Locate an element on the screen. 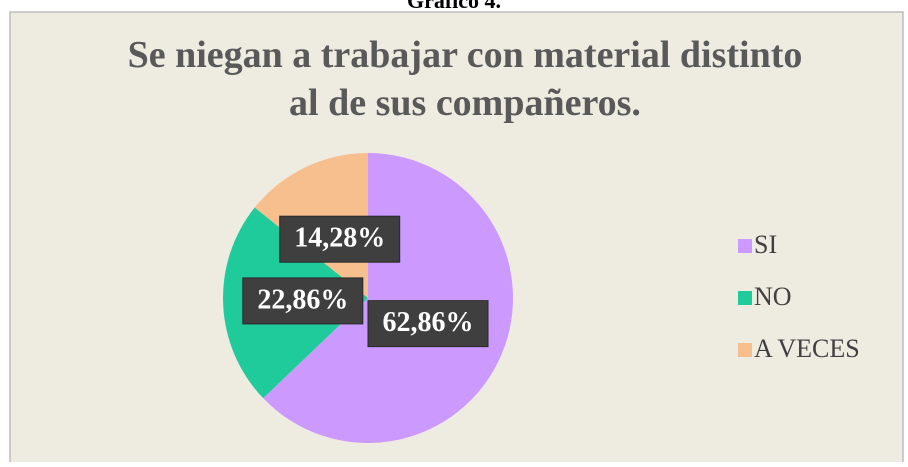 This screenshot has width=908, height=467. data-label: 22,86% is located at coordinates (302, 299).